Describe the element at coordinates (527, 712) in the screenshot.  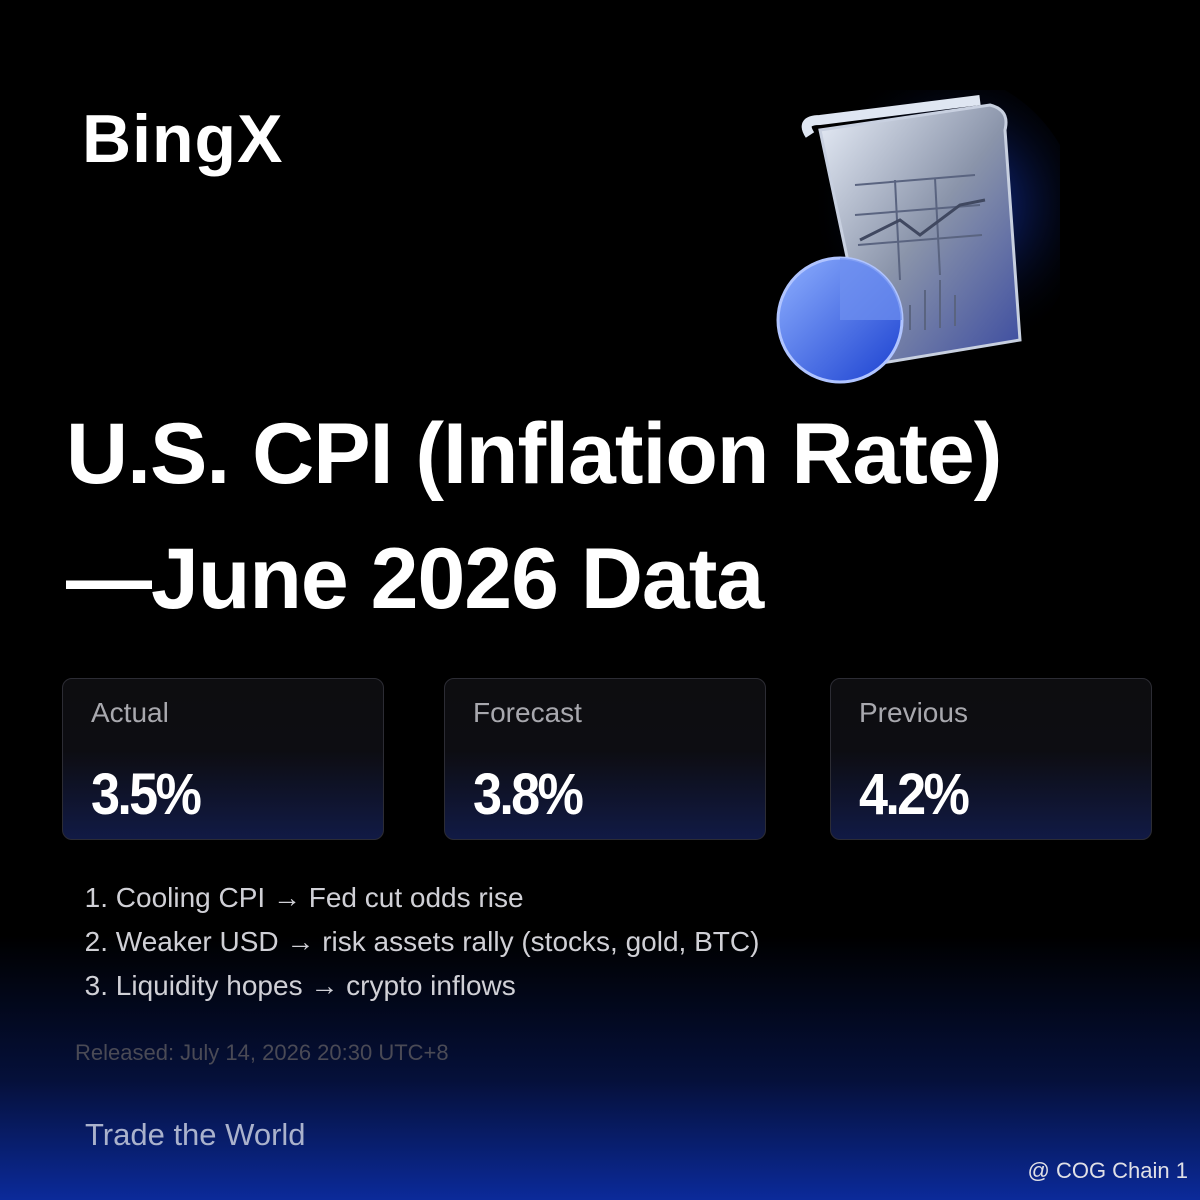
I see `stat-label: Forecast` at that location.